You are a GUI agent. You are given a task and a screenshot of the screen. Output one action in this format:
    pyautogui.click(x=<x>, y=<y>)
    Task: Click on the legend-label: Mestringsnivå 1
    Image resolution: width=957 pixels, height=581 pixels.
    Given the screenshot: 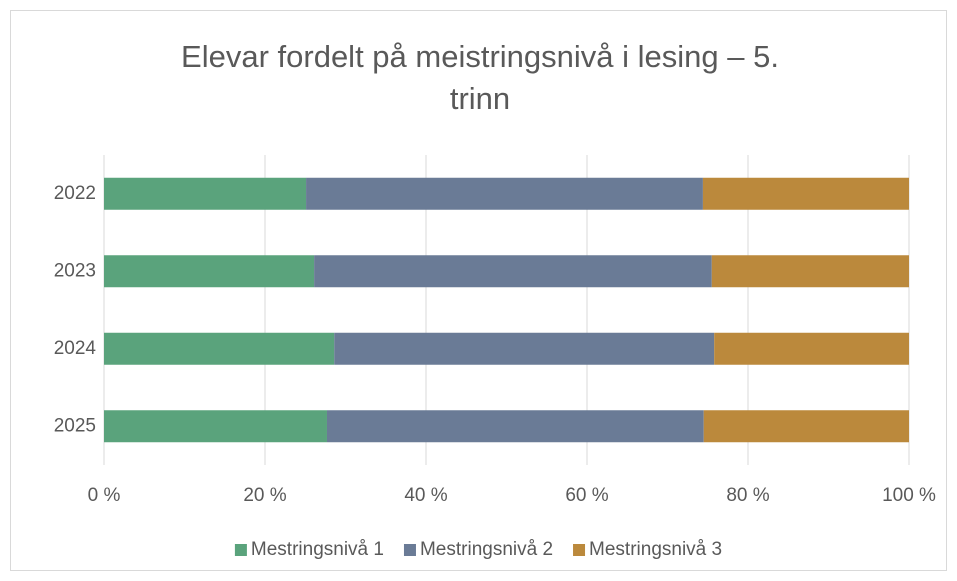 What is the action you would take?
    pyautogui.click(x=317, y=549)
    